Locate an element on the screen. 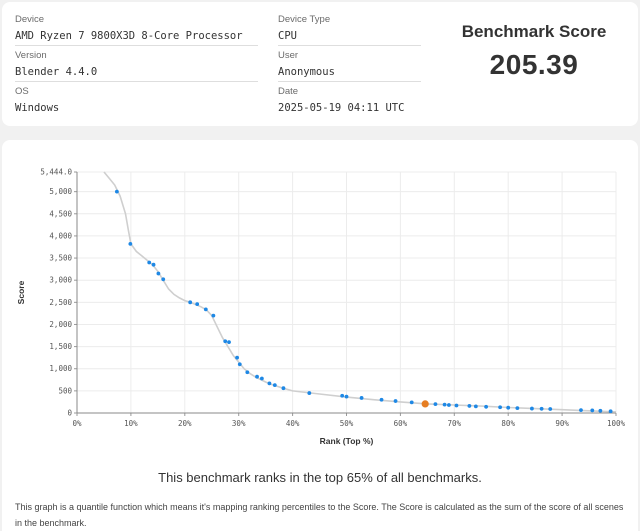  y-tick-label: 1,500 is located at coordinates (60, 346).